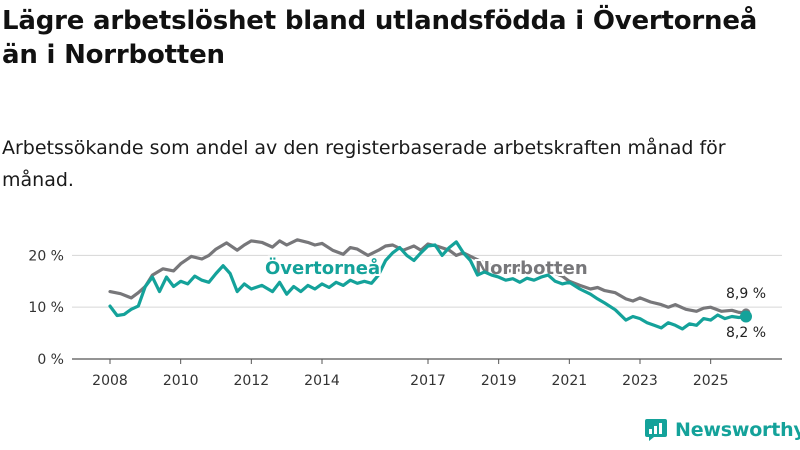 This screenshot has width=800, height=450. I want to click on x-tick-label: 2019, so click(499, 381).